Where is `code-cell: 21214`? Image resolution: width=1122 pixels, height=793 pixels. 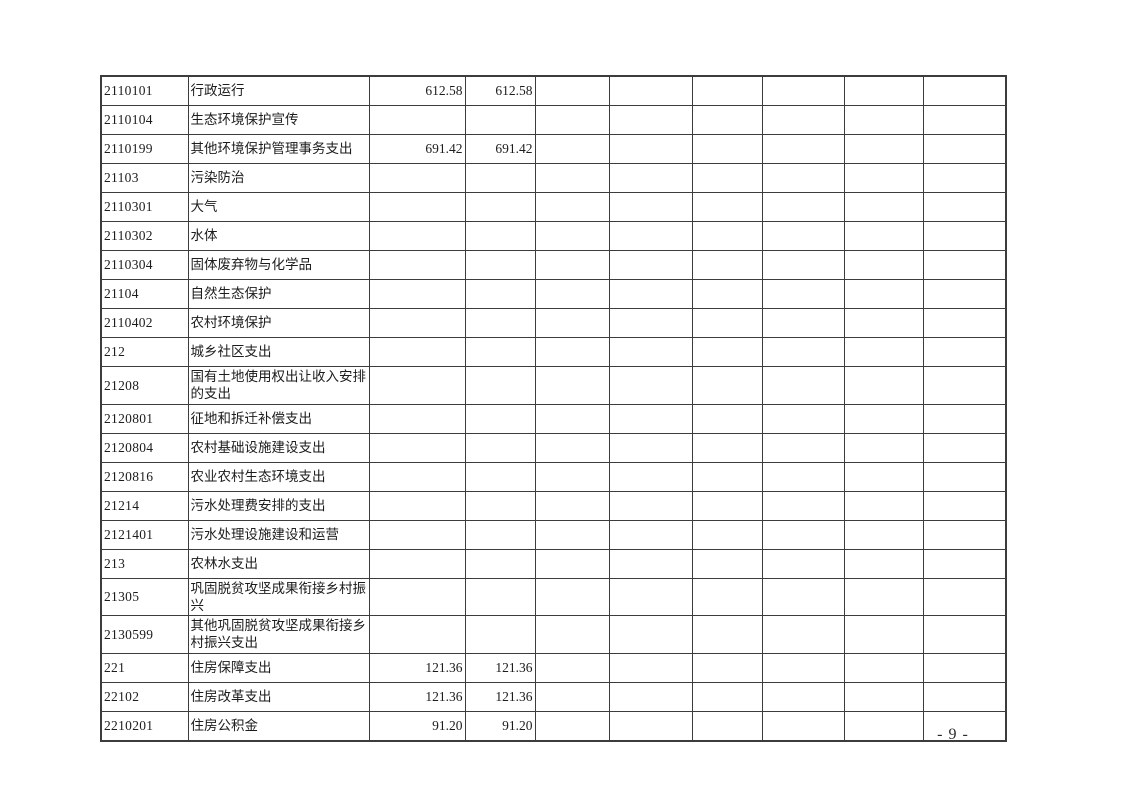
code-cell: 21214 is located at coordinates (144, 505).